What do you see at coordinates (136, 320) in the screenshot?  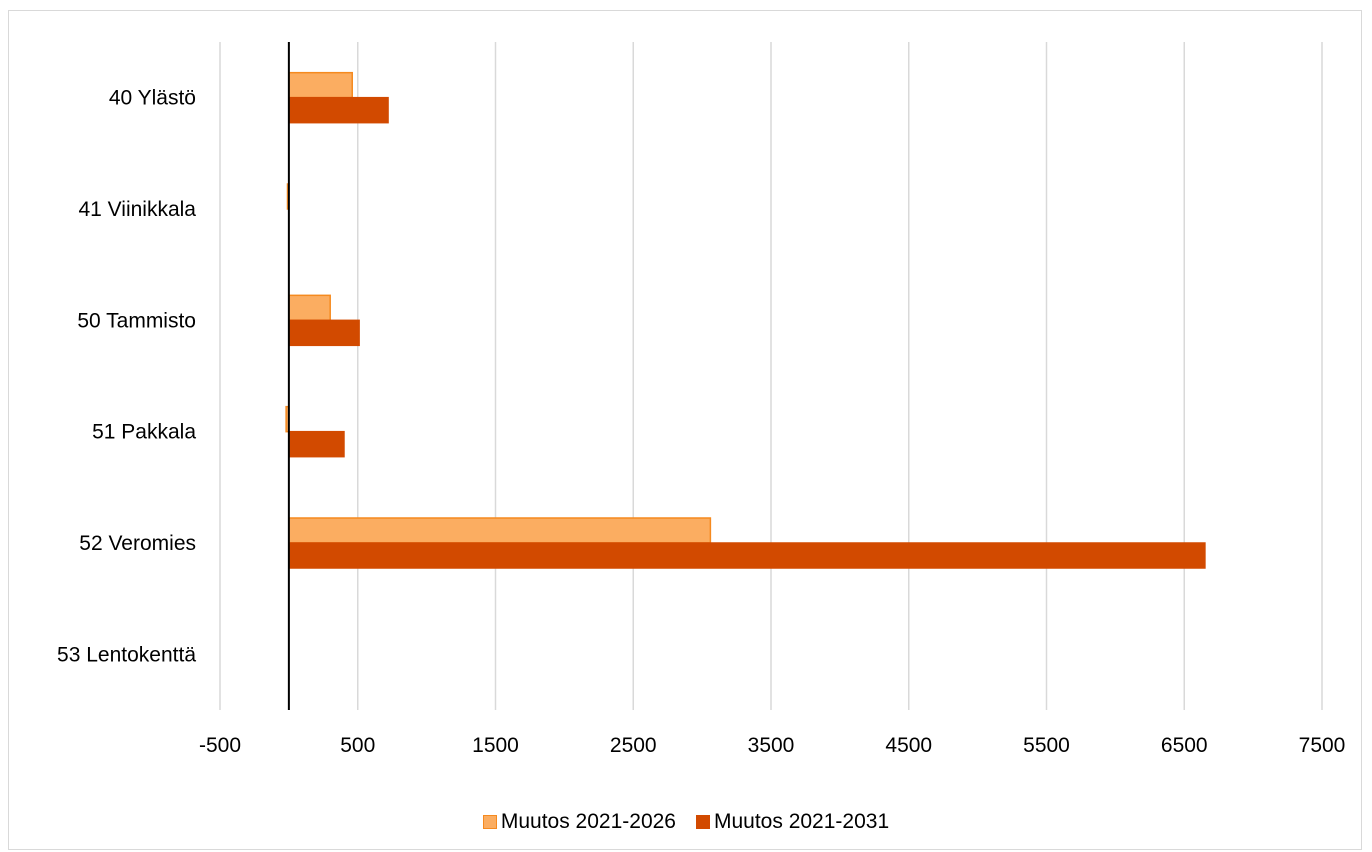 I see `category-label-2: 50 Tammisto` at bounding box center [136, 320].